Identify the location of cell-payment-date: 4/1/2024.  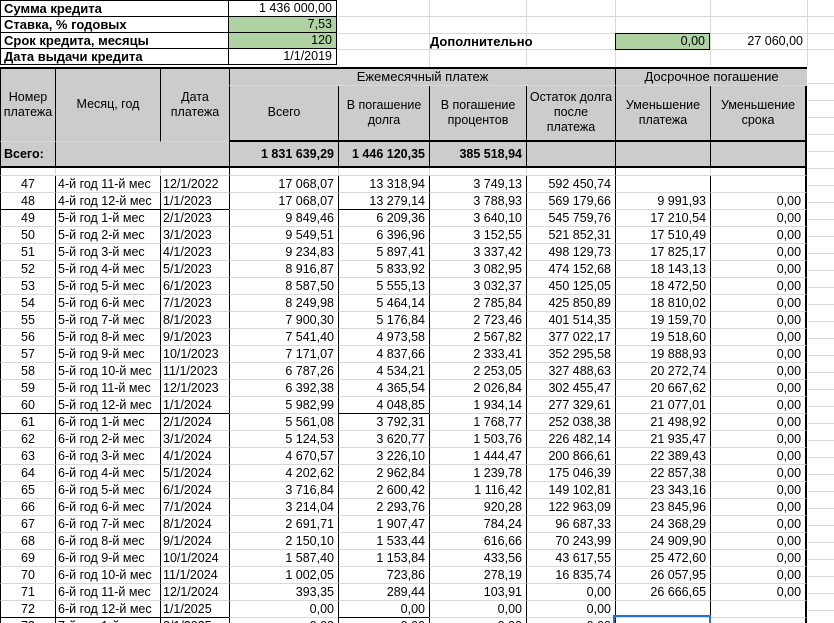
(194, 456).